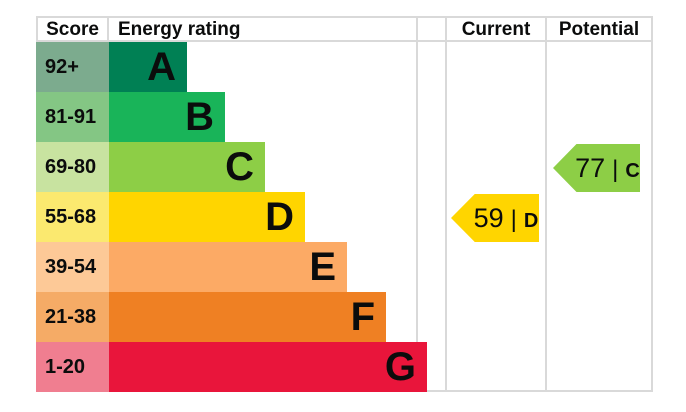  I want to click on band-row-a: 92+ A, so click(246, 67).